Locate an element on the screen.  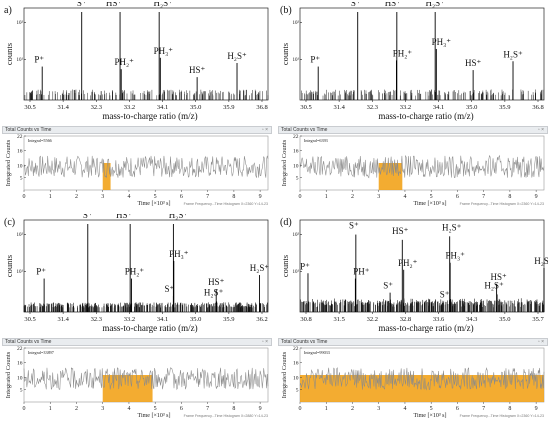
ts-x-tick-label: 4 is located at coordinates (128, 409).